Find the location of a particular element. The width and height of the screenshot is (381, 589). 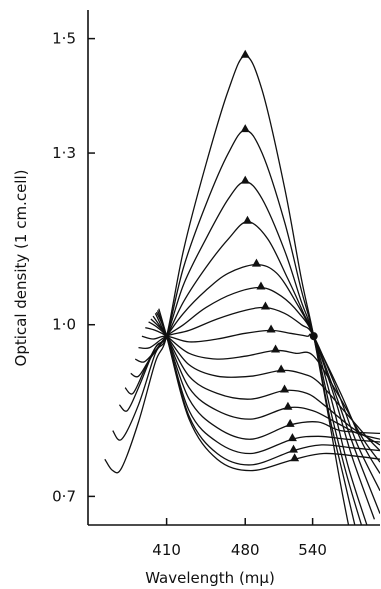

y-tick-label: 1·3 is located at coordinates (64, 153).